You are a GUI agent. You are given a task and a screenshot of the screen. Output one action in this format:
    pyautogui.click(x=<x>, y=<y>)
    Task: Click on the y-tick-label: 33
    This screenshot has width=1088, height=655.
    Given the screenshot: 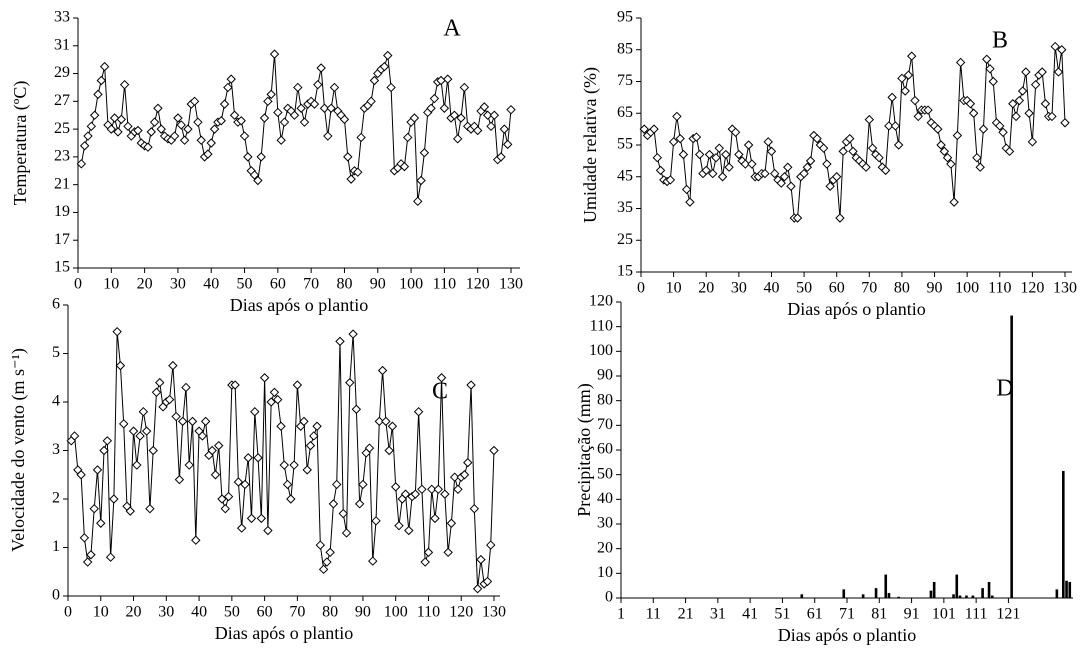 What is the action you would take?
    pyautogui.click(x=62, y=17)
    